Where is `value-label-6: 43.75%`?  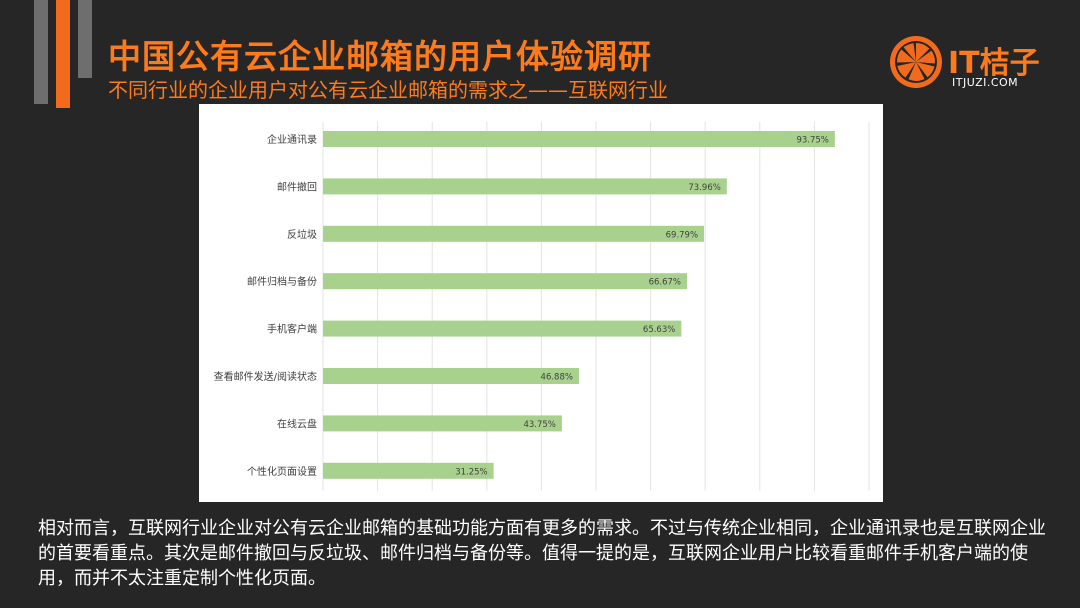 value-label-6: 43.75% is located at coordinates (539, 425).